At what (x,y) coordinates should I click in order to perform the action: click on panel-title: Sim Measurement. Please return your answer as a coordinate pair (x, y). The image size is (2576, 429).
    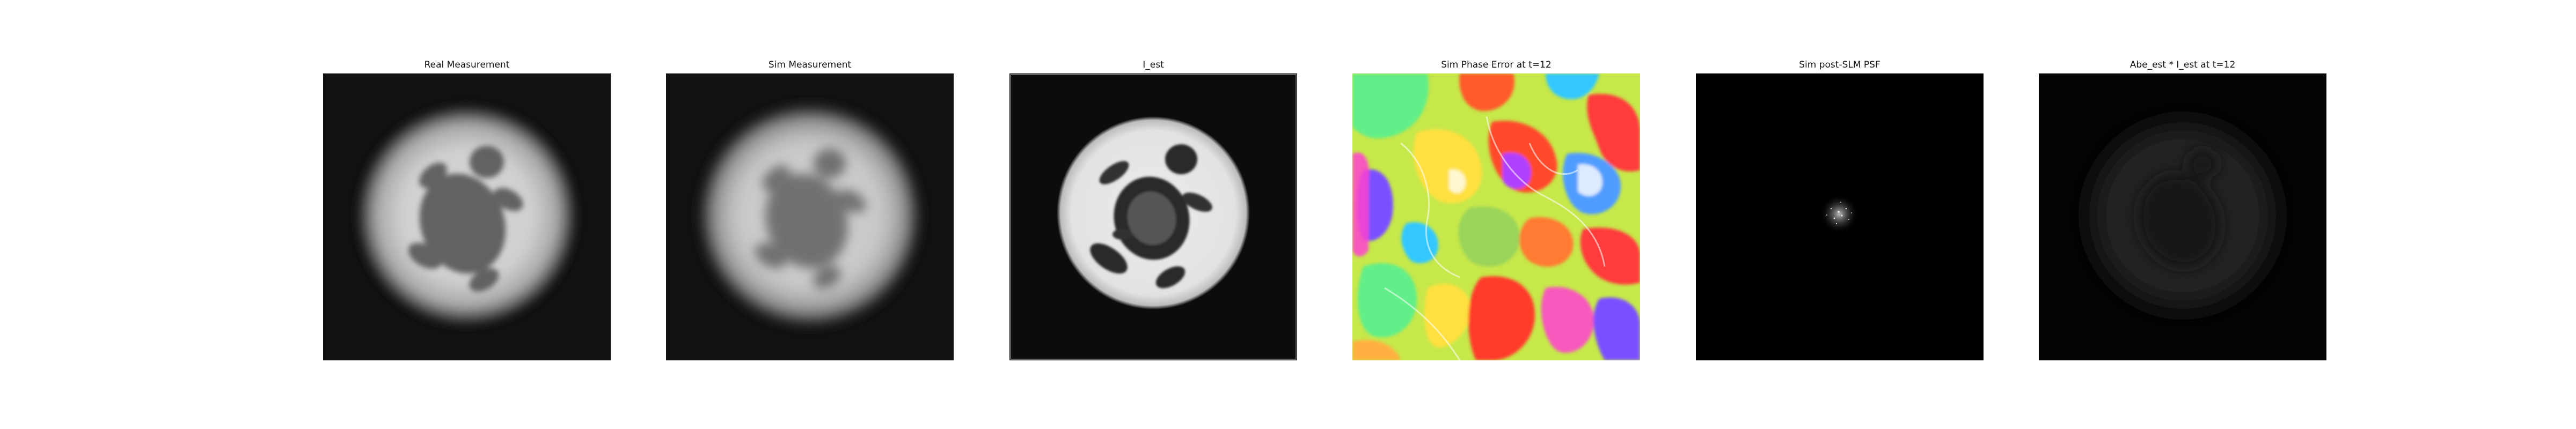
    Looking at the image, I should click on (810, 65).